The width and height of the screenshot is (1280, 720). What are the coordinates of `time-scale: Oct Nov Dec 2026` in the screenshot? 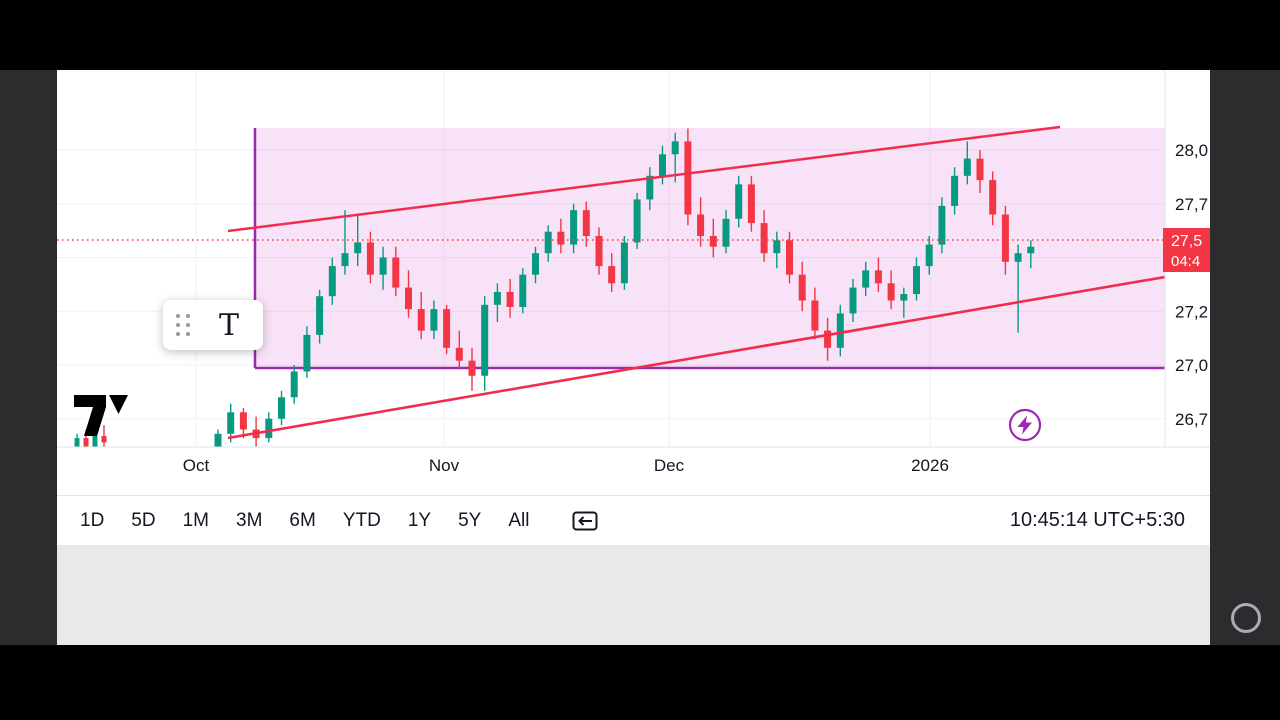 It's located at (566, 465).